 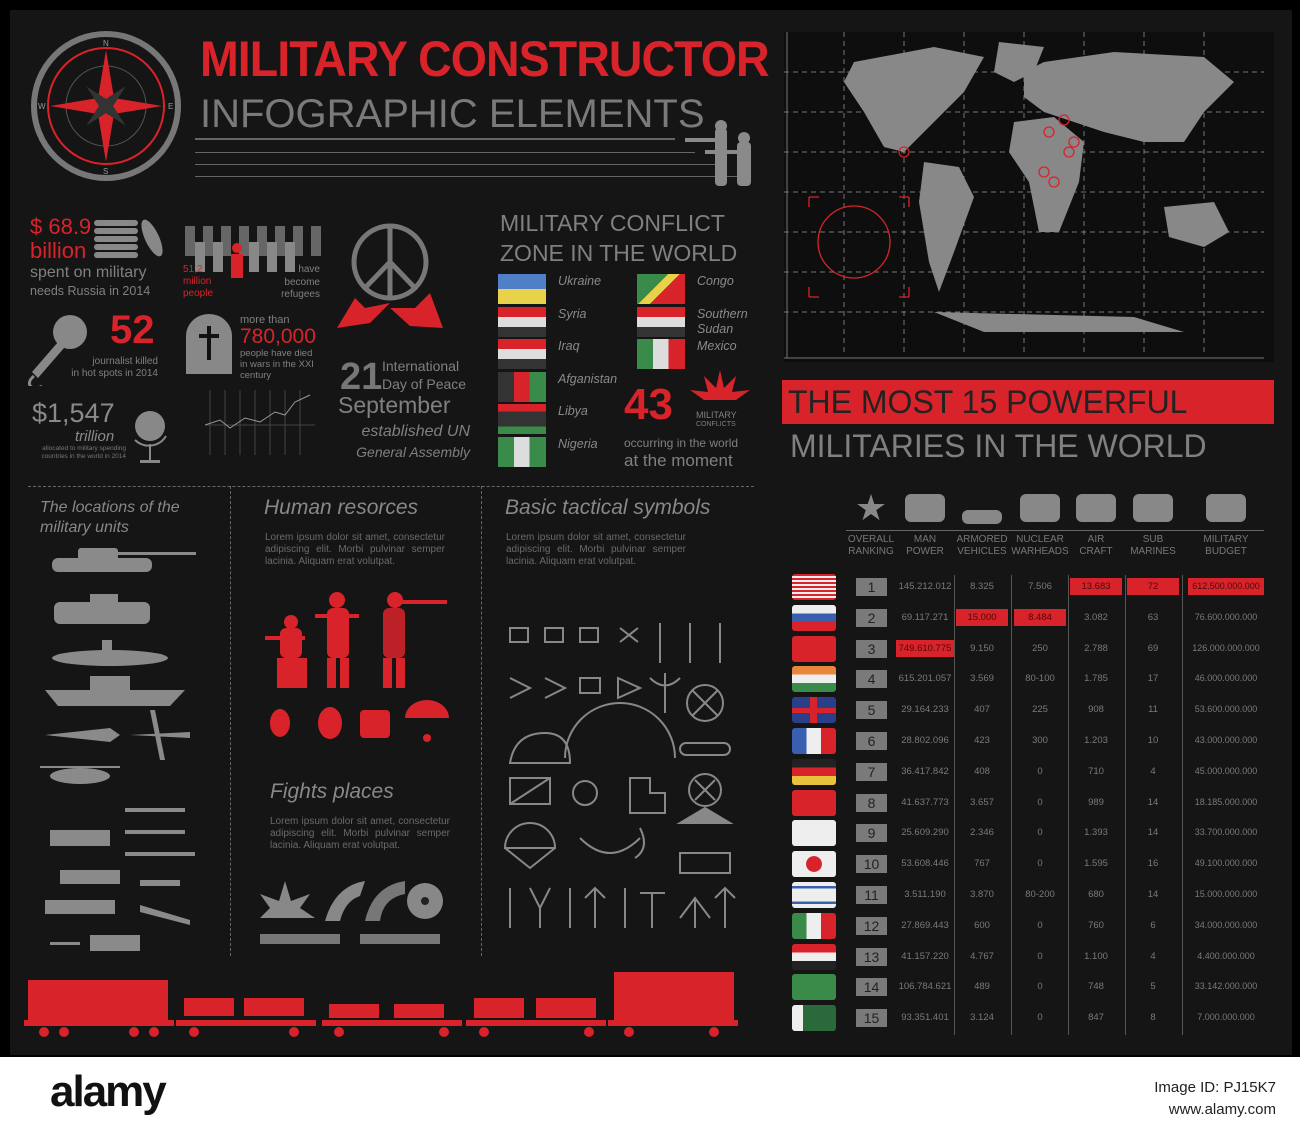 I want to click on table-cell-budget: 76.600.000.000, so click(x=1226, y=616).